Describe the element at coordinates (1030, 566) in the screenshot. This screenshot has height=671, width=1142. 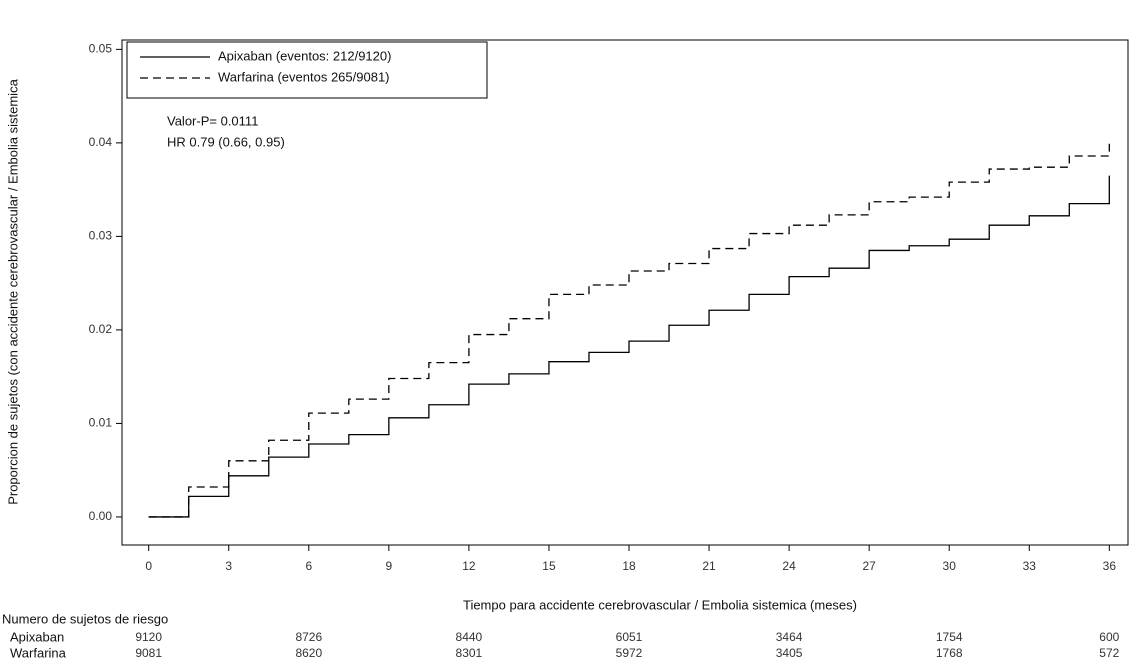
I see `x-tick-label: 33` at that location.